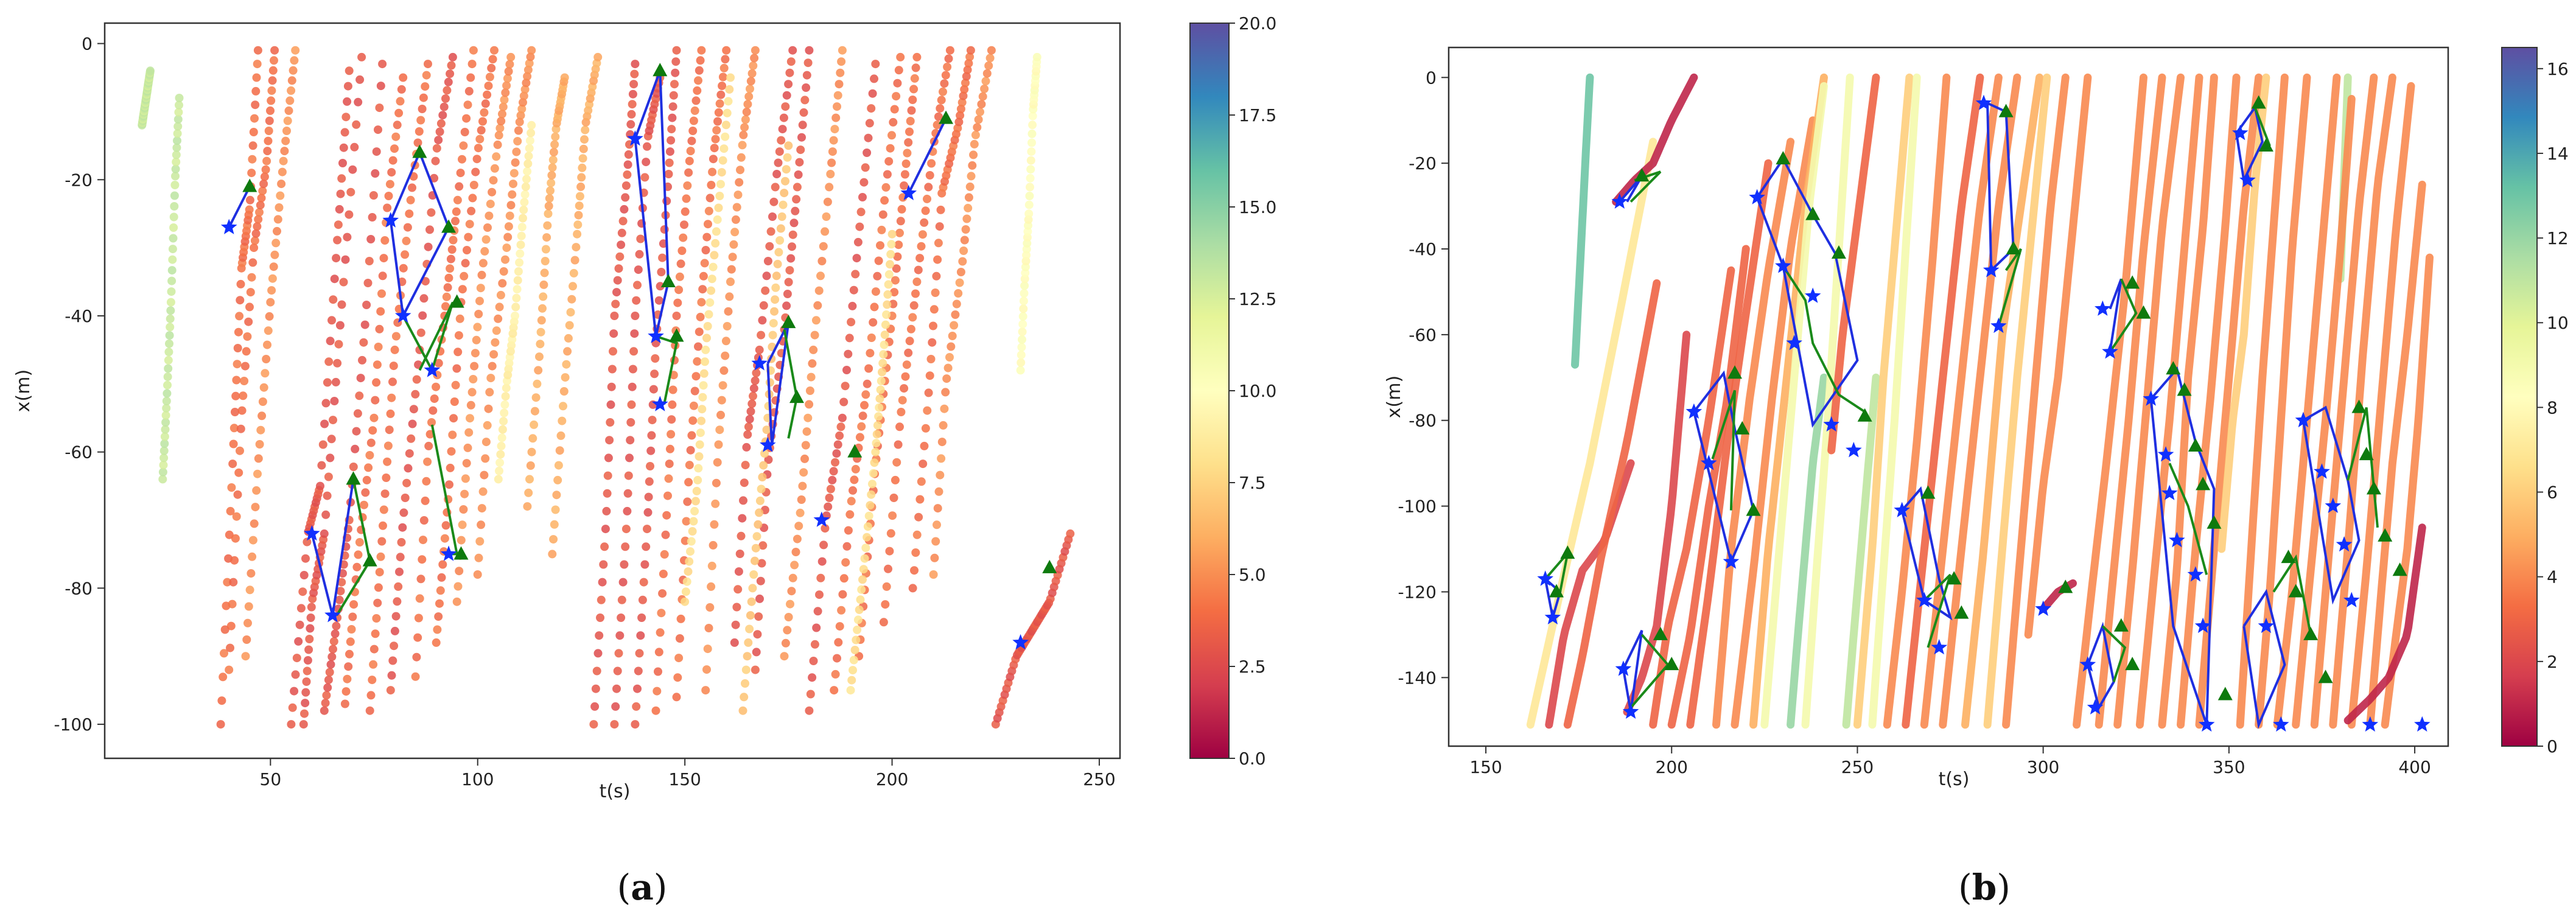  I want to click on blue-star-marker, so click(2333, 505).